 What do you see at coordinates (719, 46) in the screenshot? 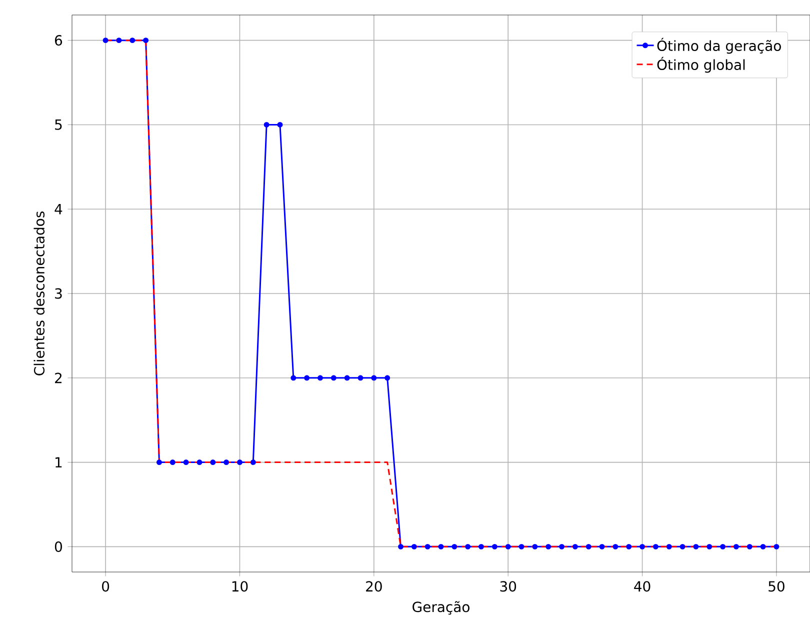
I see `legend-label: Ótimo da geração` at bounding box center [719, 46].